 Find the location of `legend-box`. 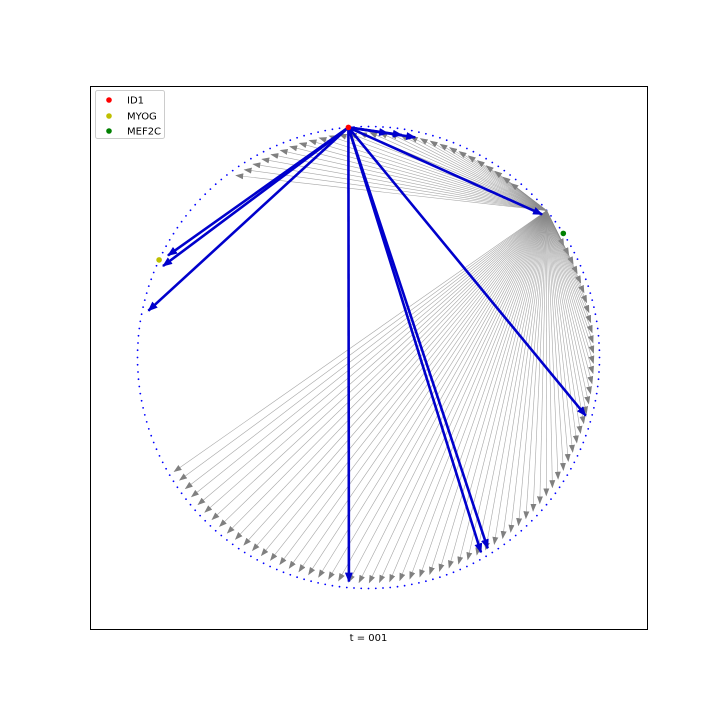

legend-box is located at coordinates (130, 114).